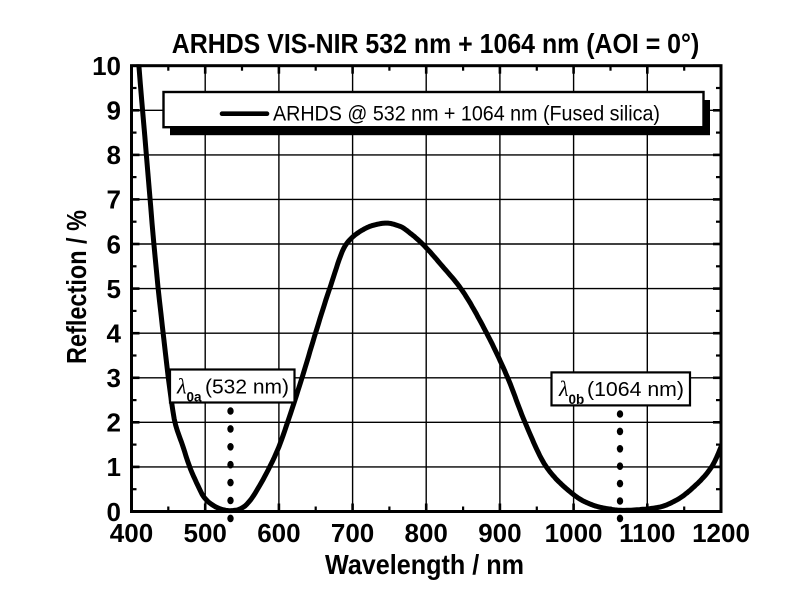 The height and width of the screenshot is (600, 800). What do you see at coordinates (635, 389) in the screenshot?
I see `svg-text: (1064 nm)` at bounding box center [635, 389].